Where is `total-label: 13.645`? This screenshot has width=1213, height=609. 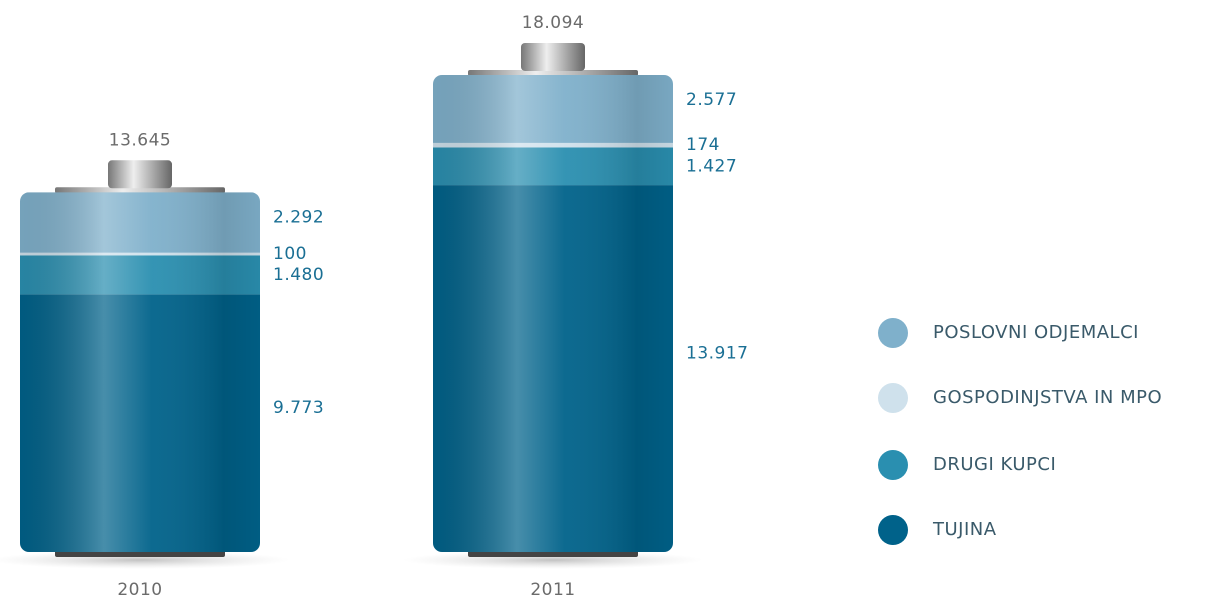 total-label: 13.645 is located at coordinates (140, 140).